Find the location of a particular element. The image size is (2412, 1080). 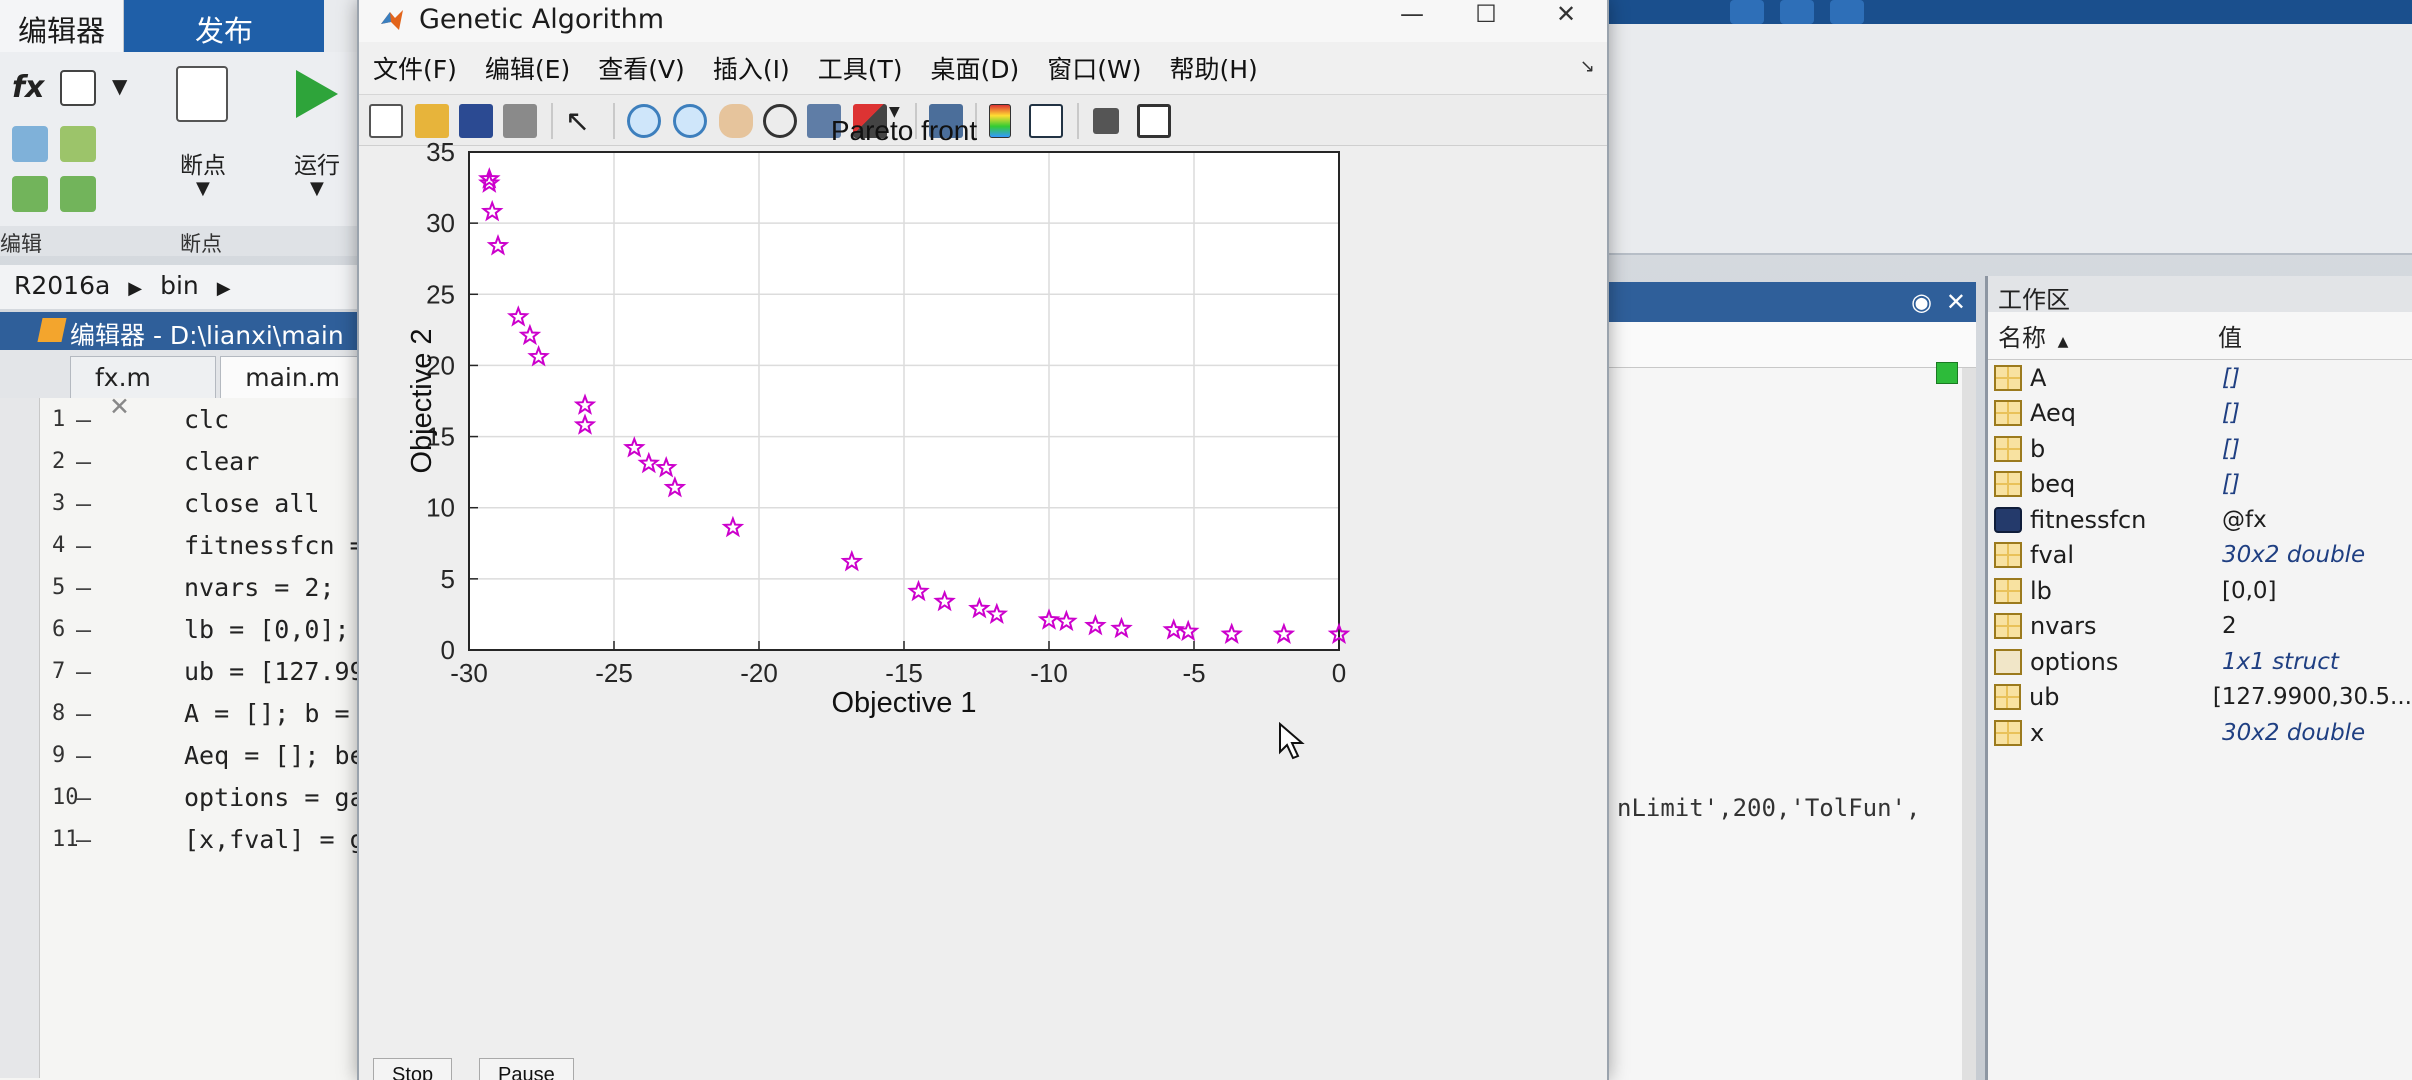

brush-dropdown-icon: ▼ is located at coordinates (894, 112).